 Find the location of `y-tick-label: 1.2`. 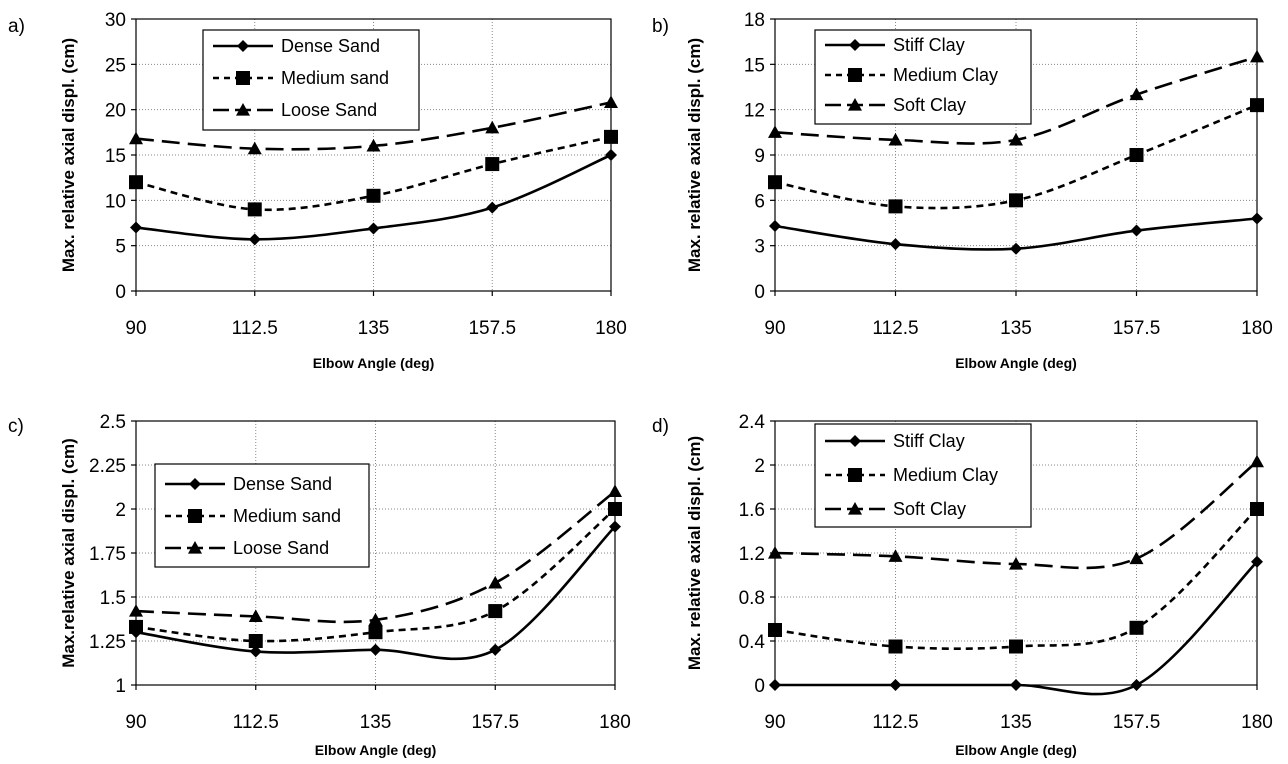

y-tick-label: 1.2 is located at coordinates (752, 554).